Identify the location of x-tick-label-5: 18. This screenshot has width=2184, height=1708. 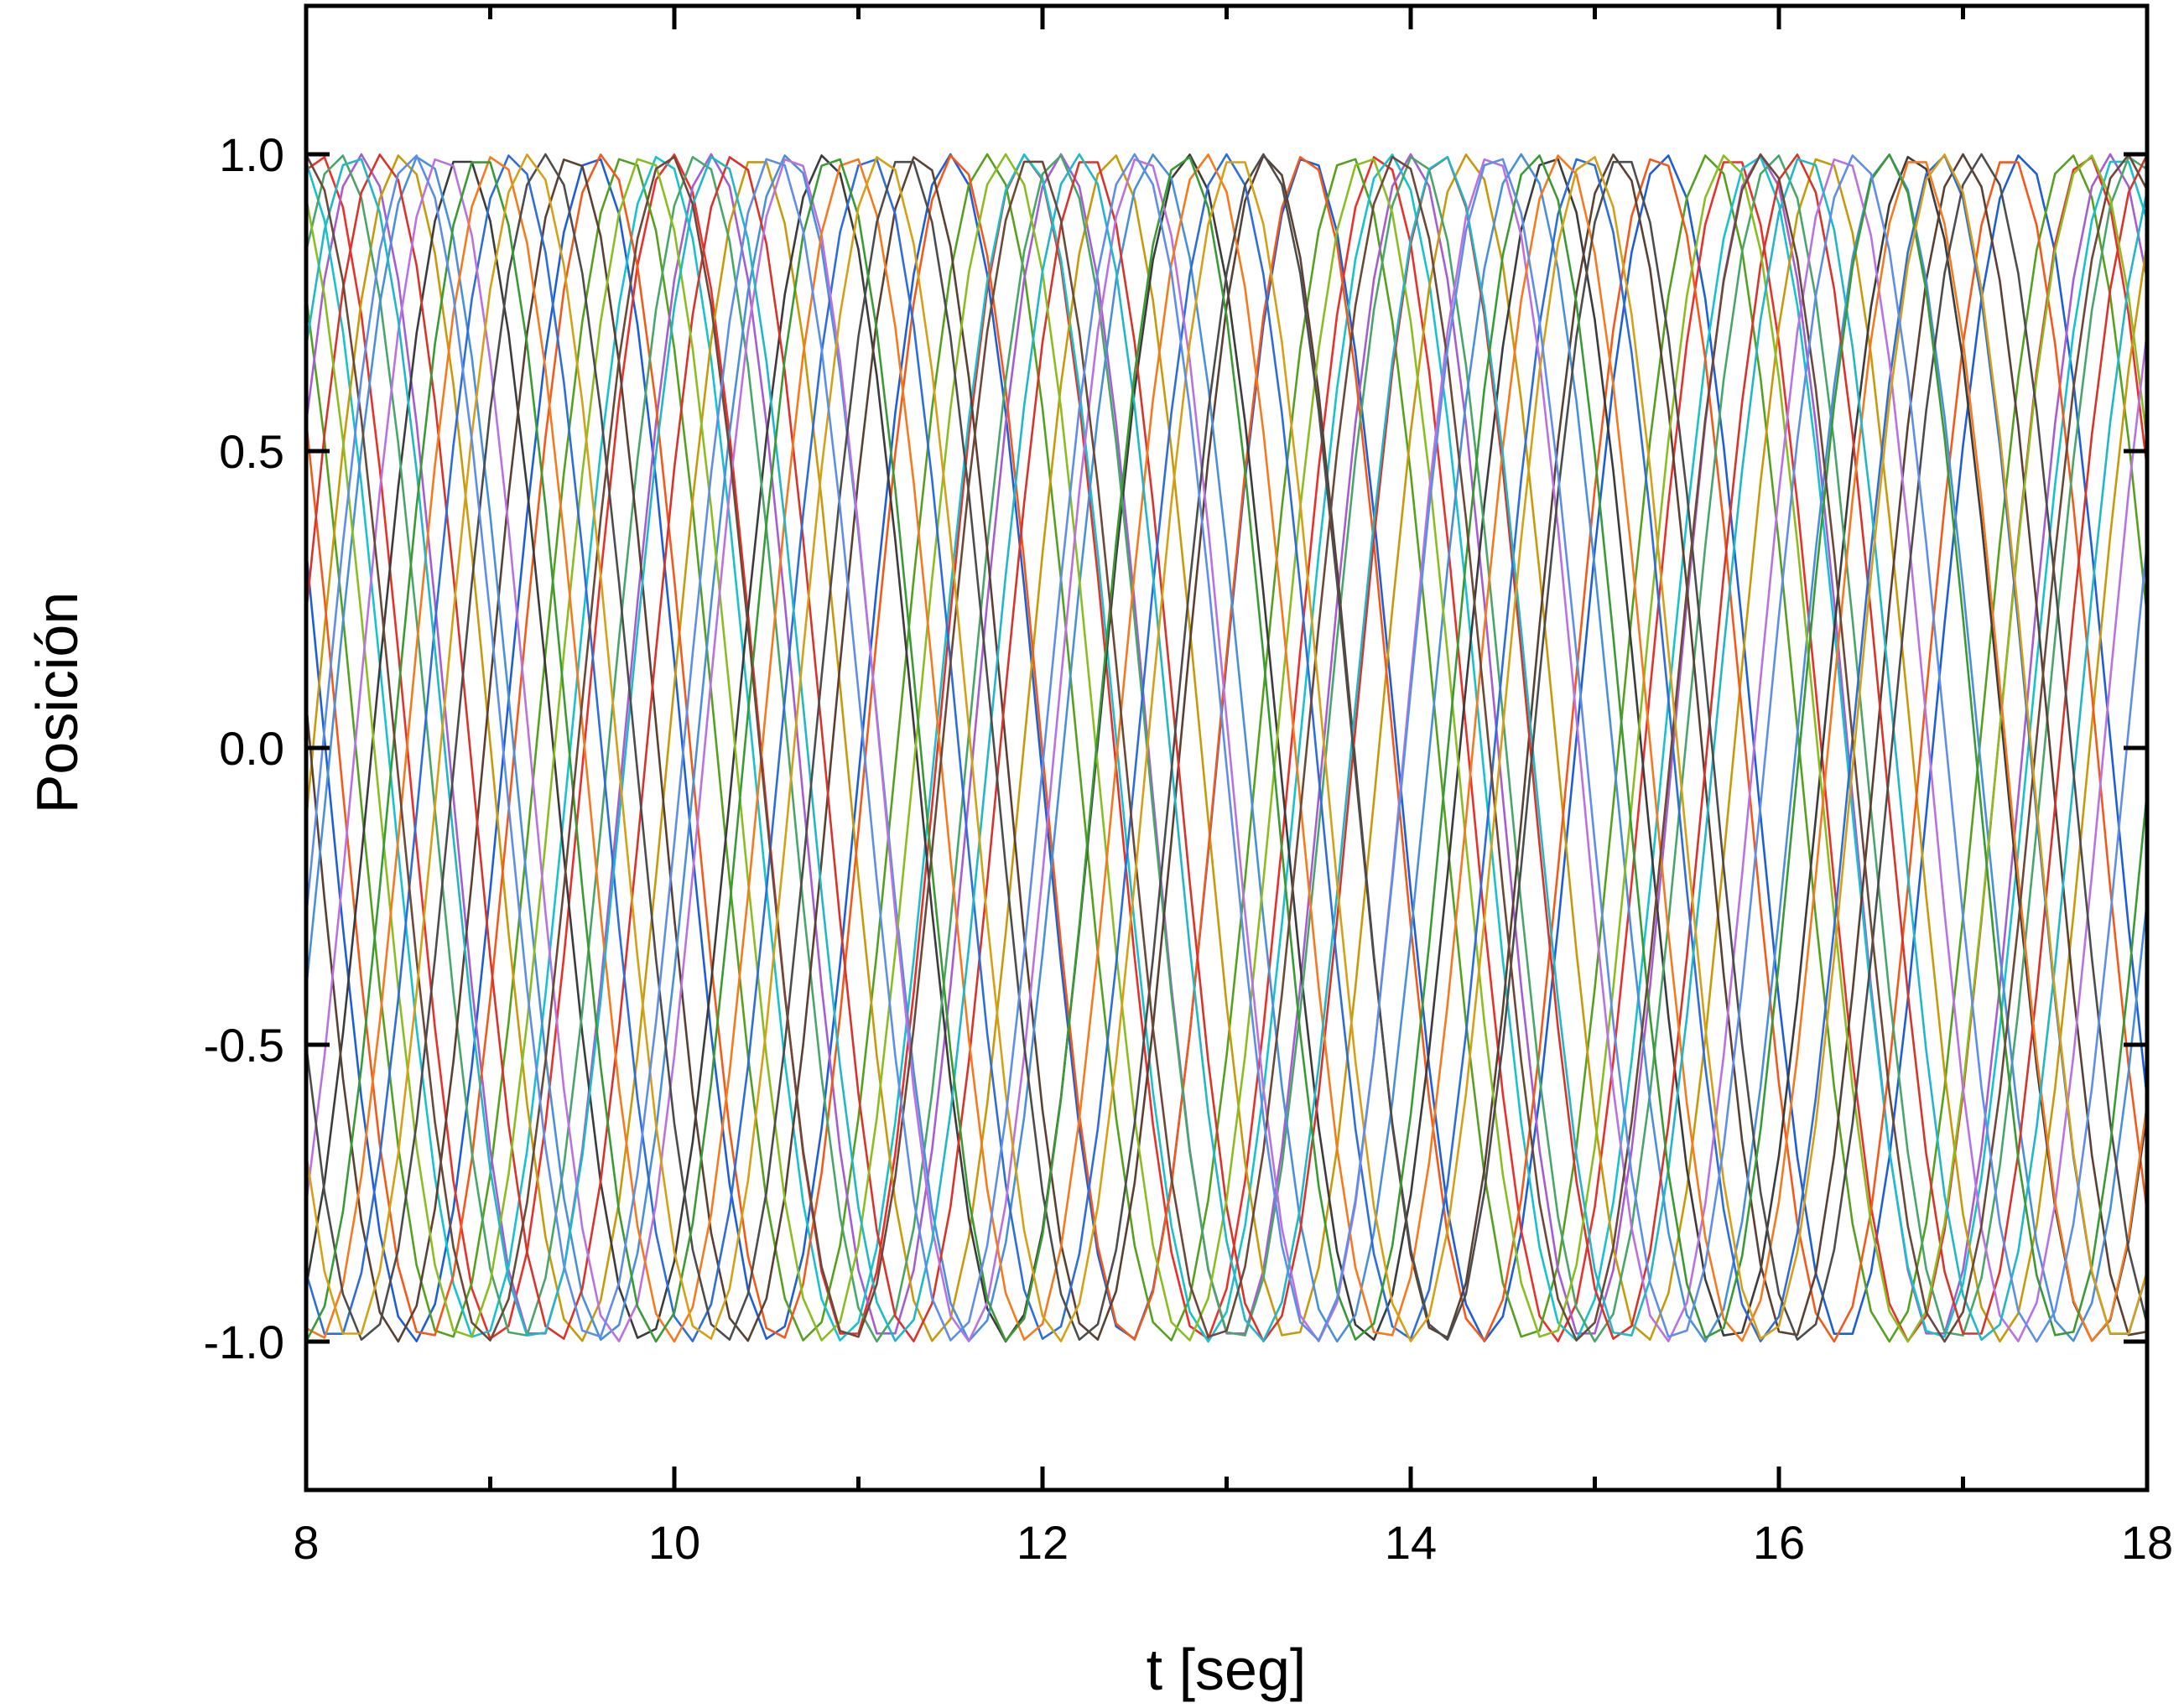
(2147, 1542).